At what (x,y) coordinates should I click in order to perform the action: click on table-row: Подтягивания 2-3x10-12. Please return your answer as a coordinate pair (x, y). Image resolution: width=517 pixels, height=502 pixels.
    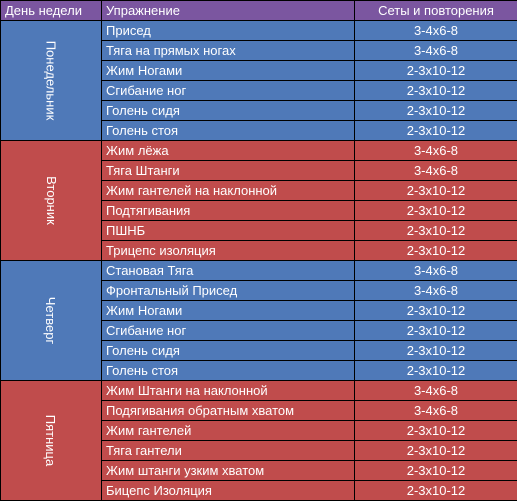
    Looking at the image, I should click on (258, 210).